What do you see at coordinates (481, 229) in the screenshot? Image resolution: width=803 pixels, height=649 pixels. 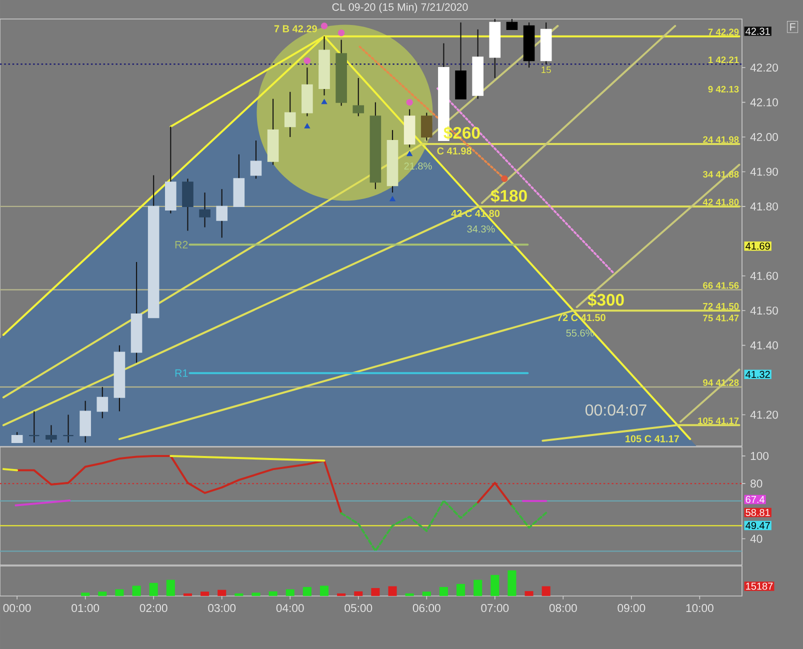 I see `annotation: 34.3%` at bounding box center [481, 229].